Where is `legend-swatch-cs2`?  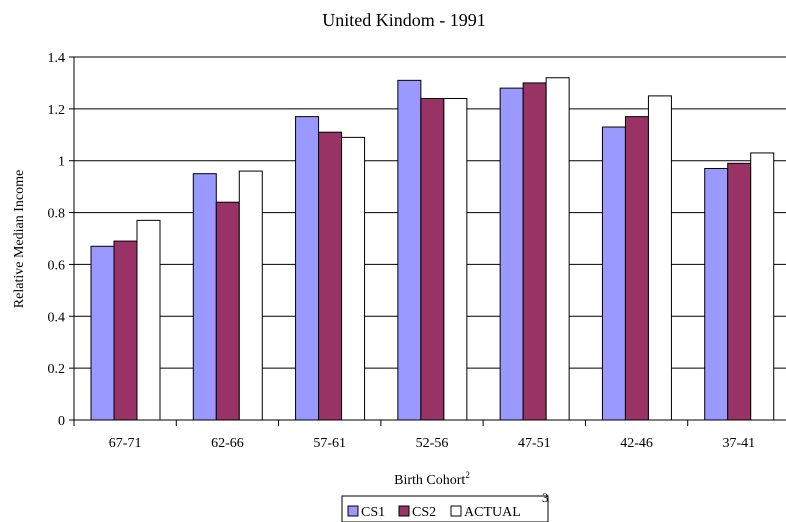
legend-swatch-cs2 is located at coordinates (404, 511).